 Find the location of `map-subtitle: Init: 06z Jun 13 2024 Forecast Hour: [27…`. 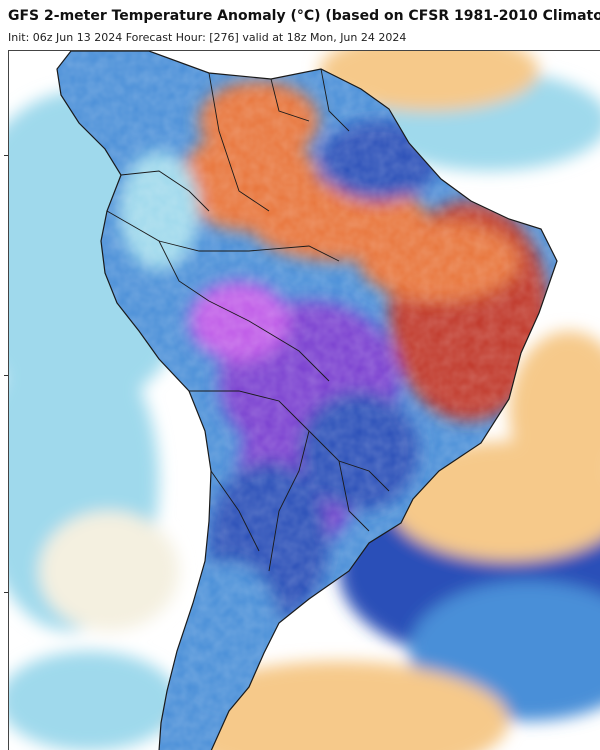

map-subtitle: Init: 06z Jun 13 2024 Forecast Hour: [27… is located at coordinates (207, 37).